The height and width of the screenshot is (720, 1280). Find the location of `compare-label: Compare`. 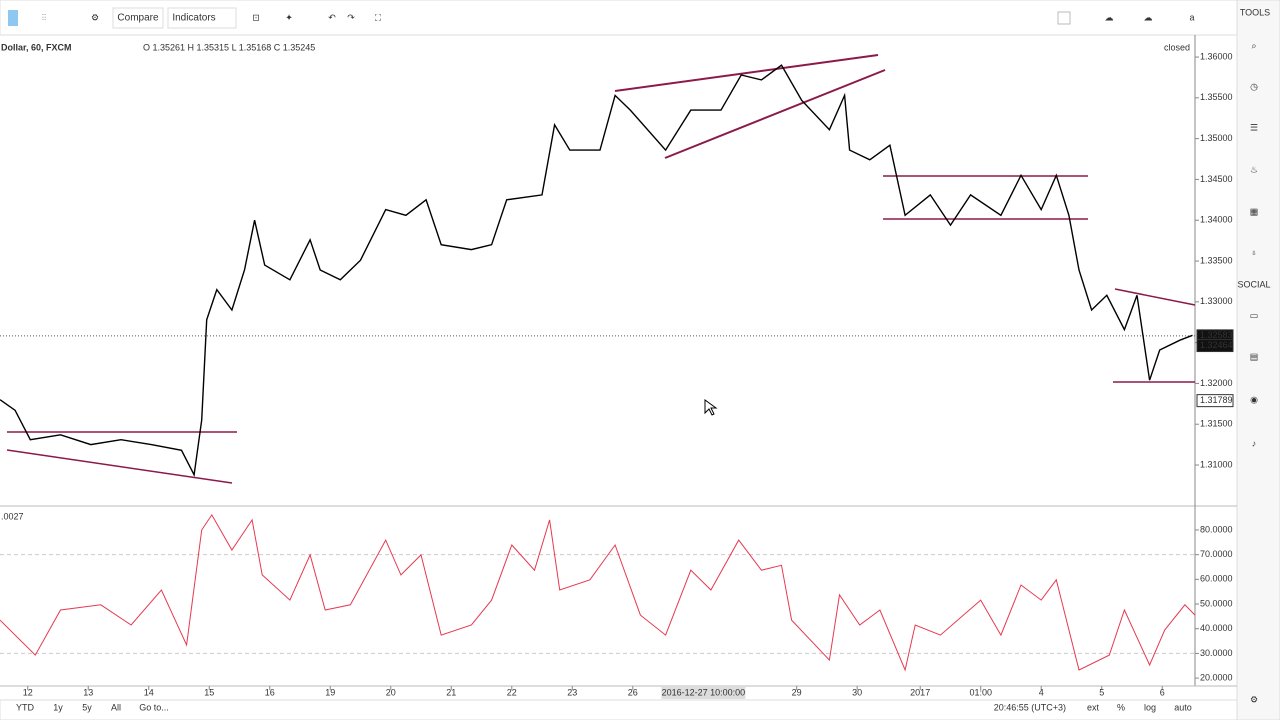

compare-label: Compare is located at coordinates (138, 18).